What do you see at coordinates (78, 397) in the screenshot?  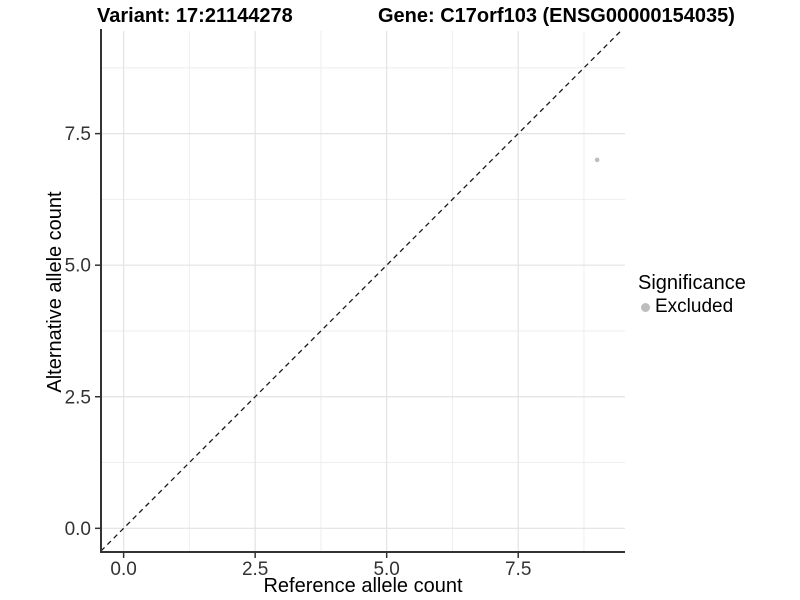 I see `y-tick-label: 2.5` at bounding box center [78, 397].